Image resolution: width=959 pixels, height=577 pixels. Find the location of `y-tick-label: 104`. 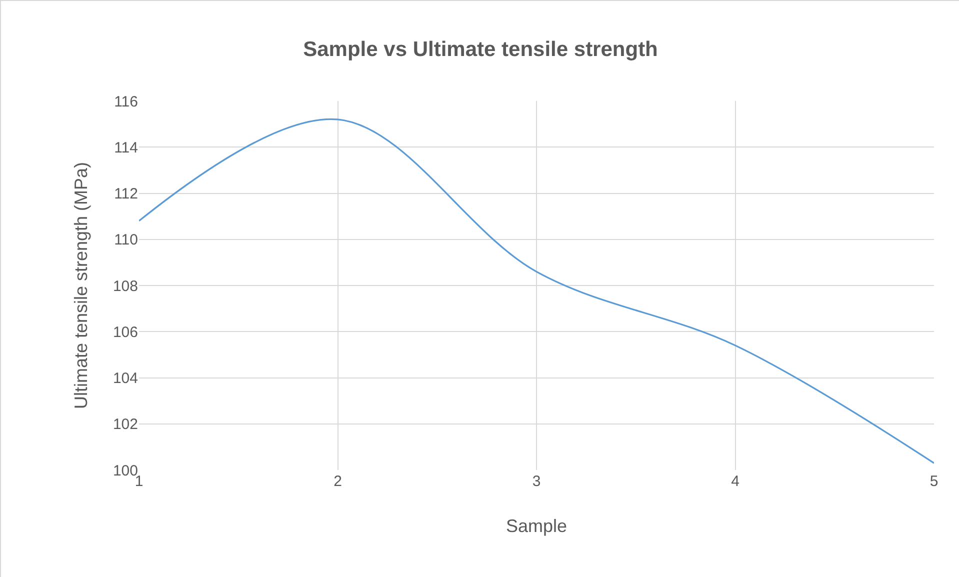

y-tick-label: 104 is located at coordinates (125, 378).